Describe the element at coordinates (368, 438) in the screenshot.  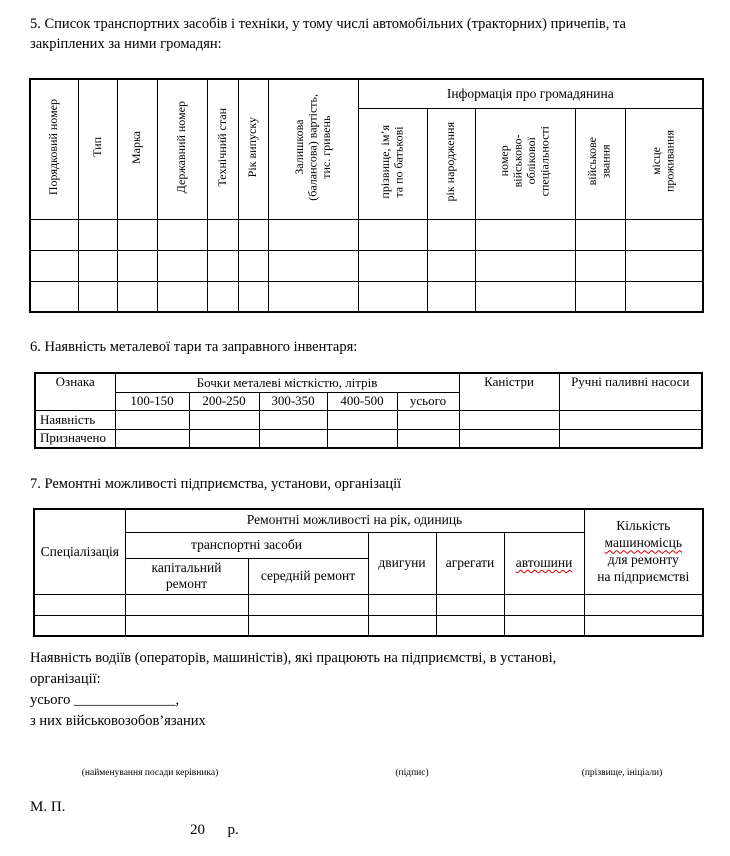
I see `table-row: Призначено` at that location.